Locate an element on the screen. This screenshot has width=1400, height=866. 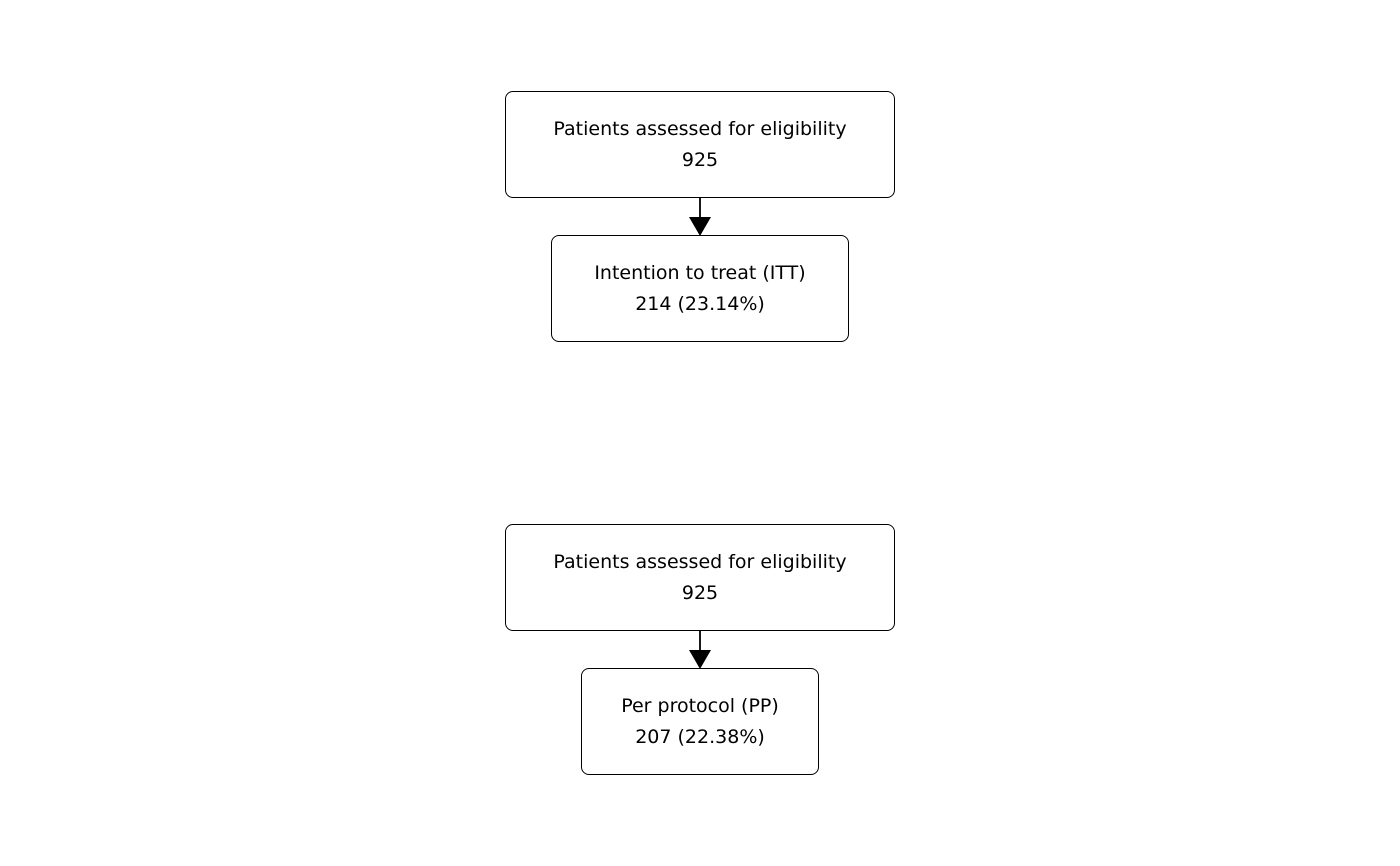
itt-box: Intention to treat (ITT) 214 (23.14%) is located at coordinates (700, 288).